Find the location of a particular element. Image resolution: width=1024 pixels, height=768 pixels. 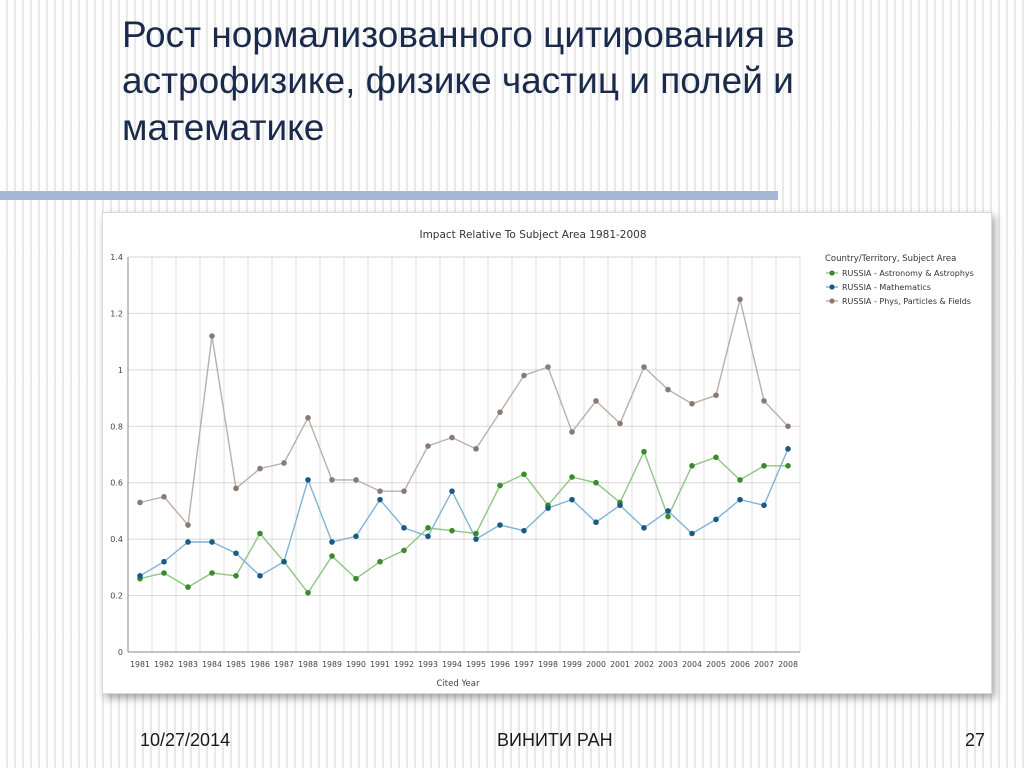

x-tick-label: 2000 is located at coordinates (596, 664).